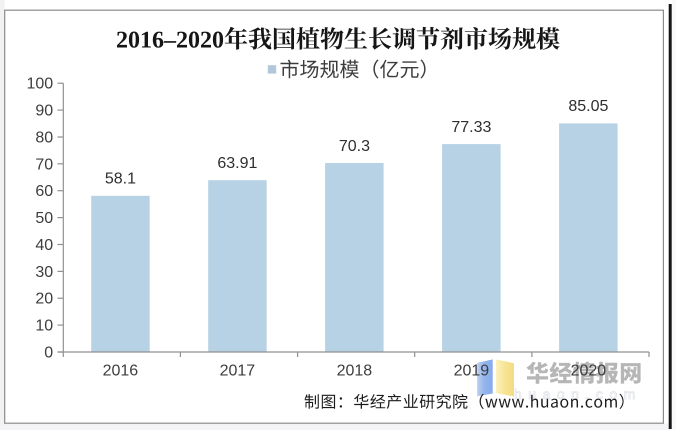  Describe the element at coordinates (121, 370) in the screenshot. I see `svg-text: 2016` at that location.